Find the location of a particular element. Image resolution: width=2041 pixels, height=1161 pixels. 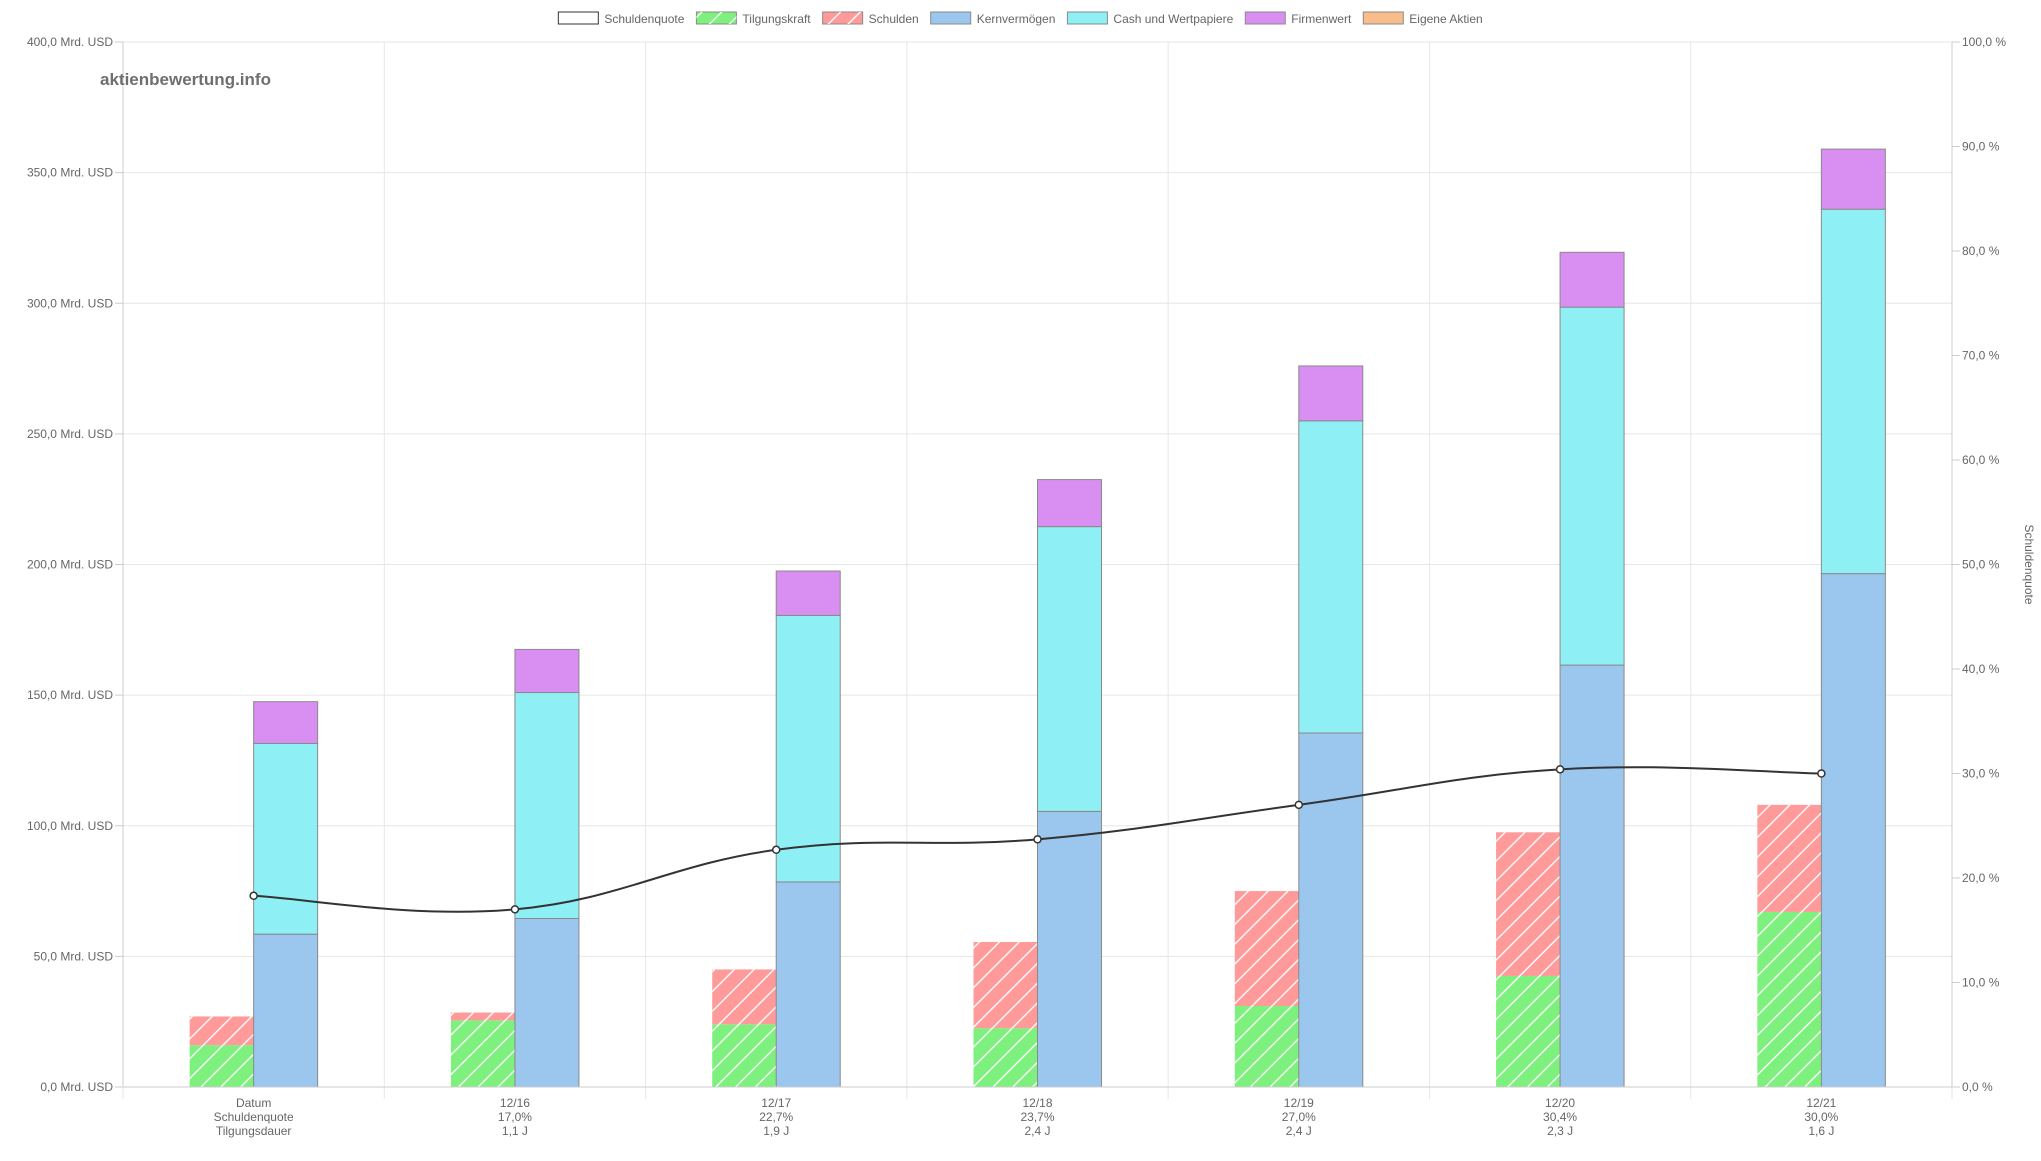

legend-label: Kernvermögen is located at coordinates (1016, 19).